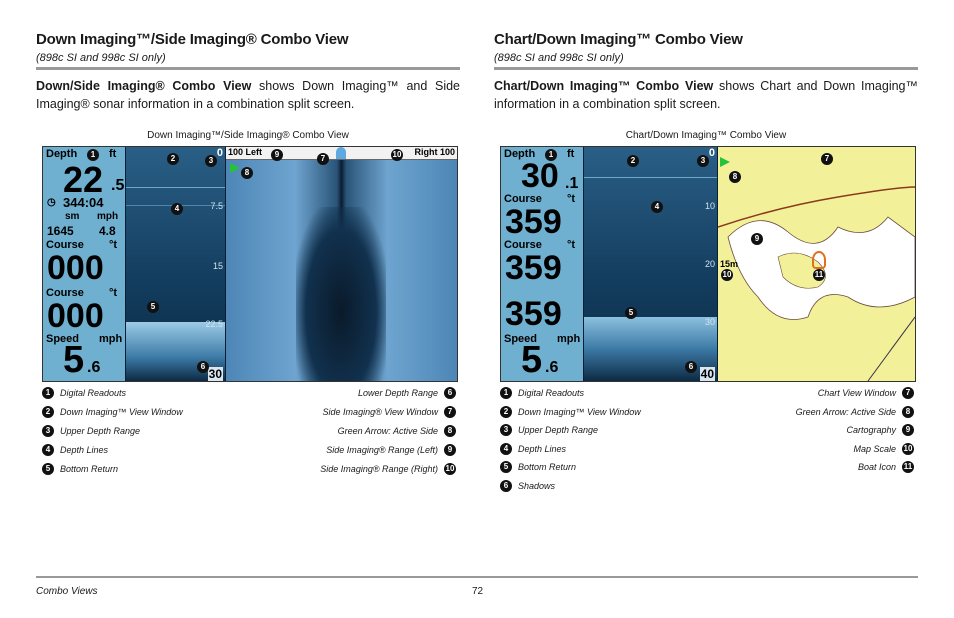 The width and height of the screenshot is (954, 618). What do you see at coordinates (94, 367) in the screenshot?
I see `speed-decimal: .6` at bounding box center [94, 367].